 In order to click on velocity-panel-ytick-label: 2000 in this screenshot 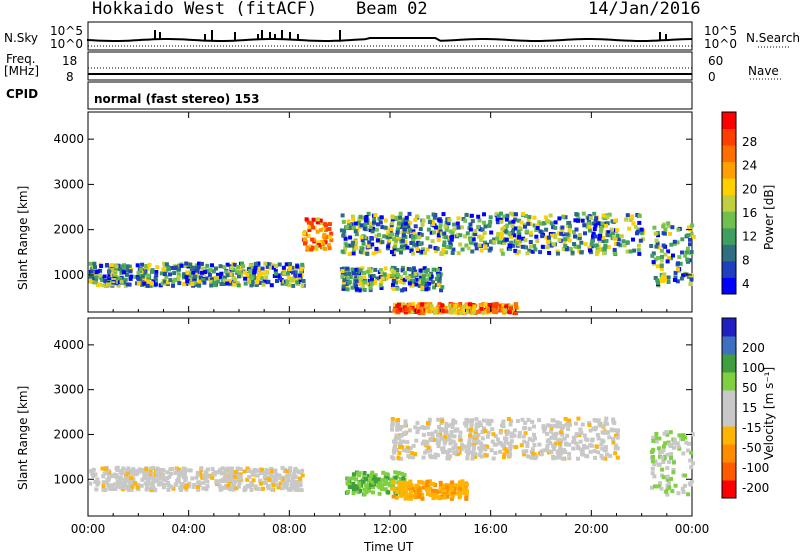, I will do `click(68, 434)`.